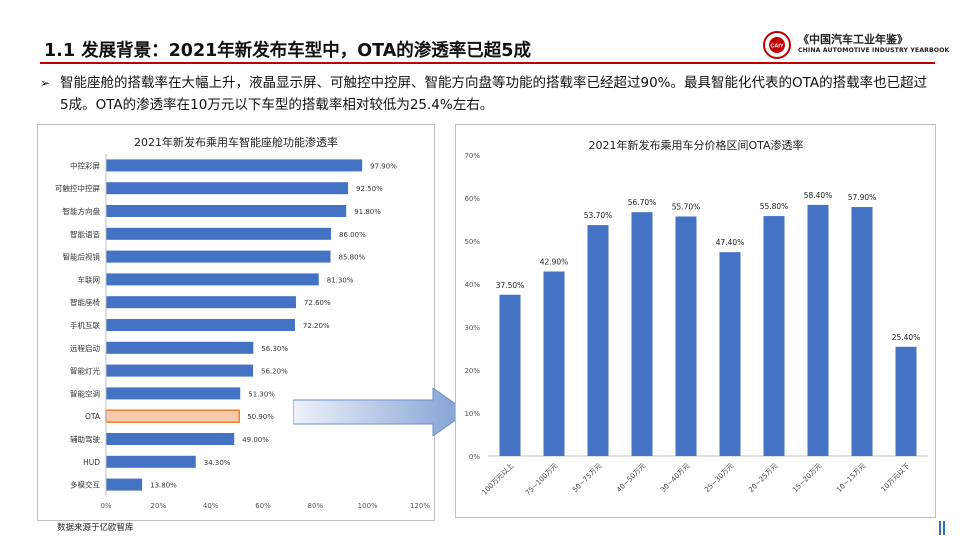 The image size is (960, 540). I want to click on value-label: 37.50%, so click(510, 285).